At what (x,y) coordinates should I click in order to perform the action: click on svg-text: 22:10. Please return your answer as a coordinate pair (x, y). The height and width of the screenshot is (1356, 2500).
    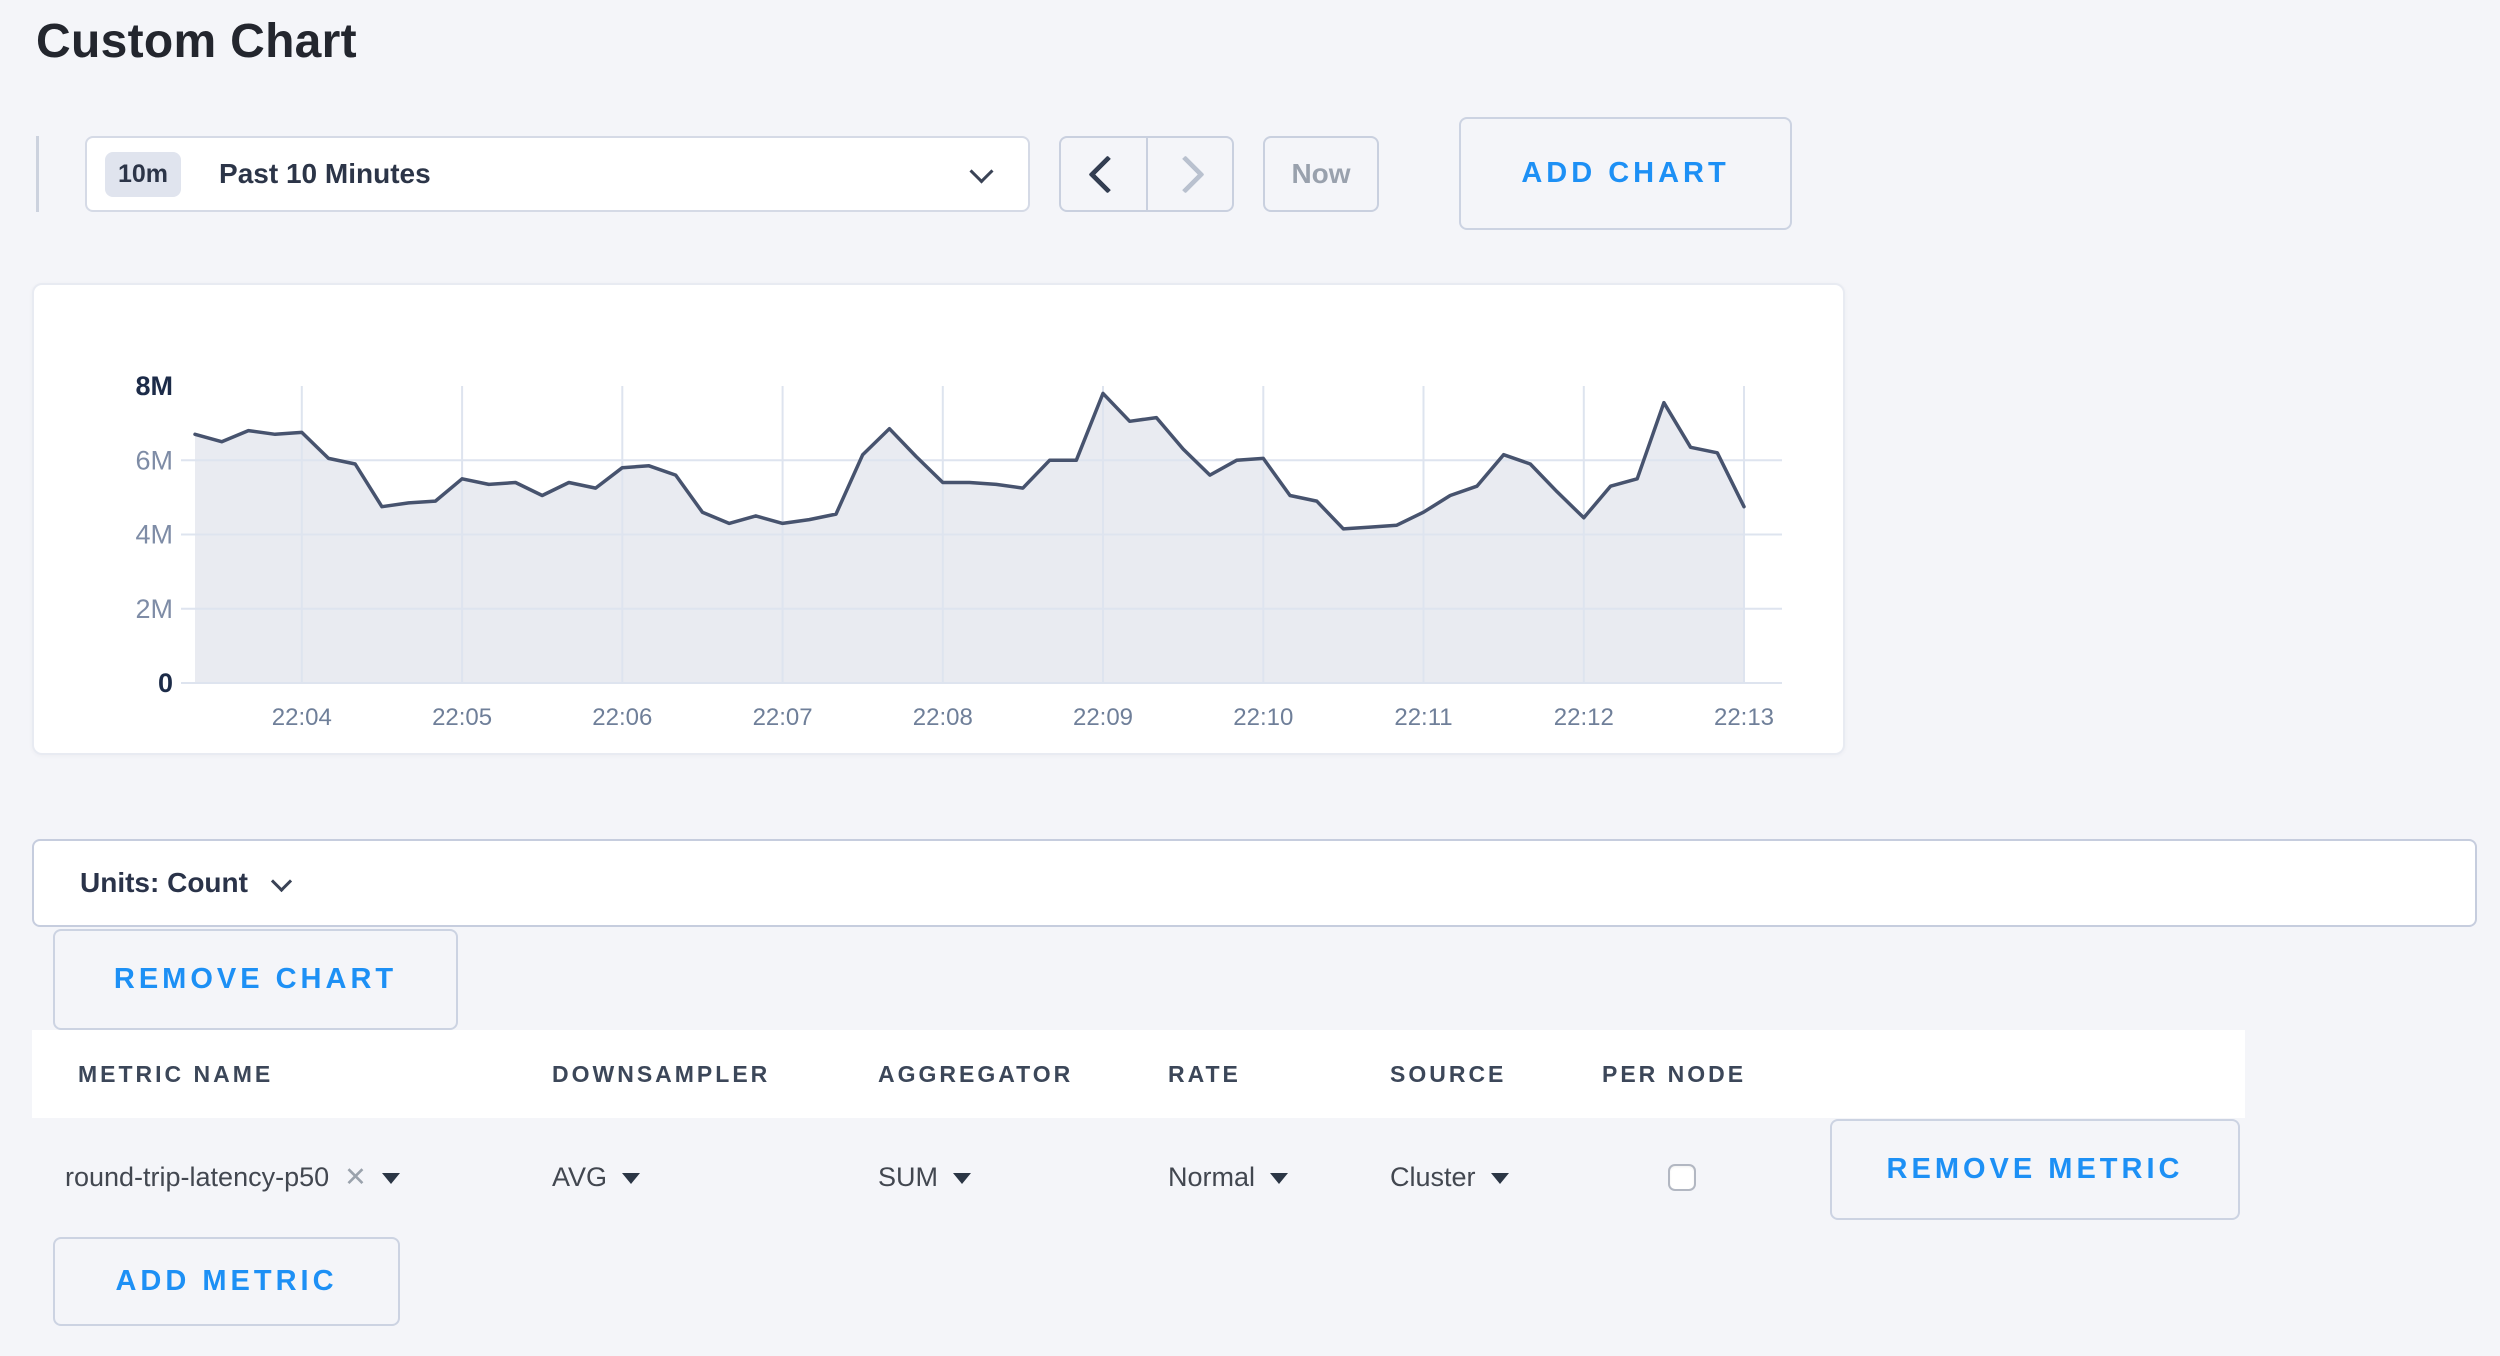
    Looking at the image, I should click on (1263, 717).